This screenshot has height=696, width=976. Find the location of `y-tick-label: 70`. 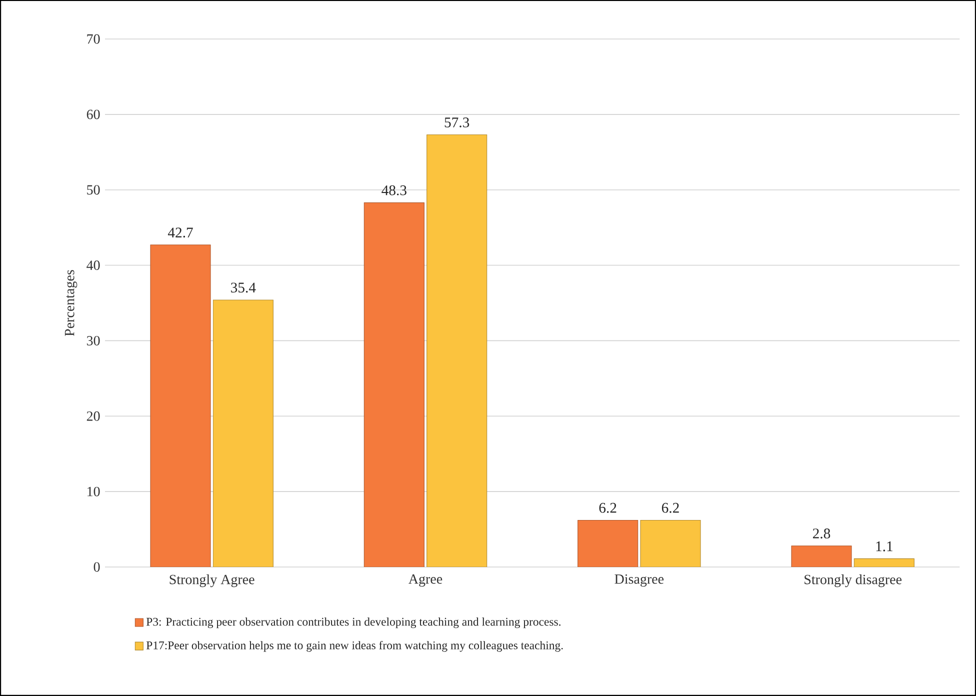

y-tick-label: 70 is located at coordinates (93, 39).